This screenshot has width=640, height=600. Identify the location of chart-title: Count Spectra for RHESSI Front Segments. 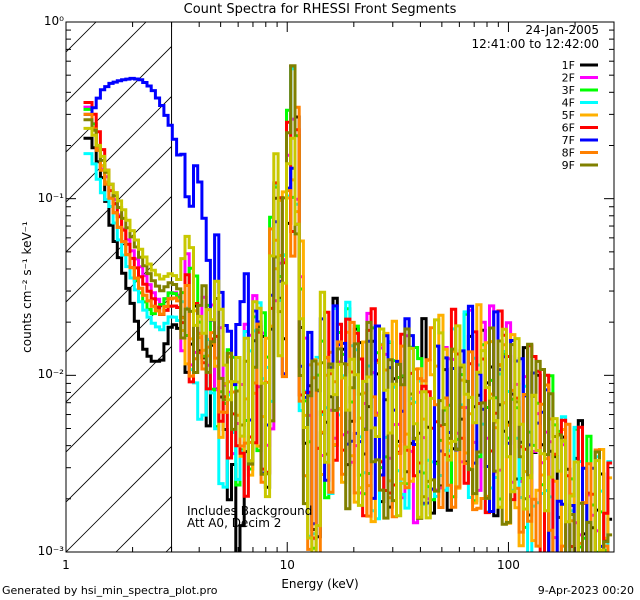
(320, 9).